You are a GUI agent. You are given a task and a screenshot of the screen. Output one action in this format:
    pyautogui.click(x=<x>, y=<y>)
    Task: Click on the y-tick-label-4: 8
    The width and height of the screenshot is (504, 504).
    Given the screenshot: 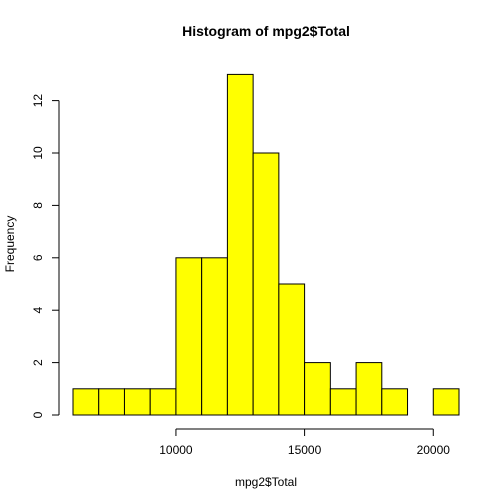 What is the action you would take?
    pyautogui.click(x=38, y=205)
    